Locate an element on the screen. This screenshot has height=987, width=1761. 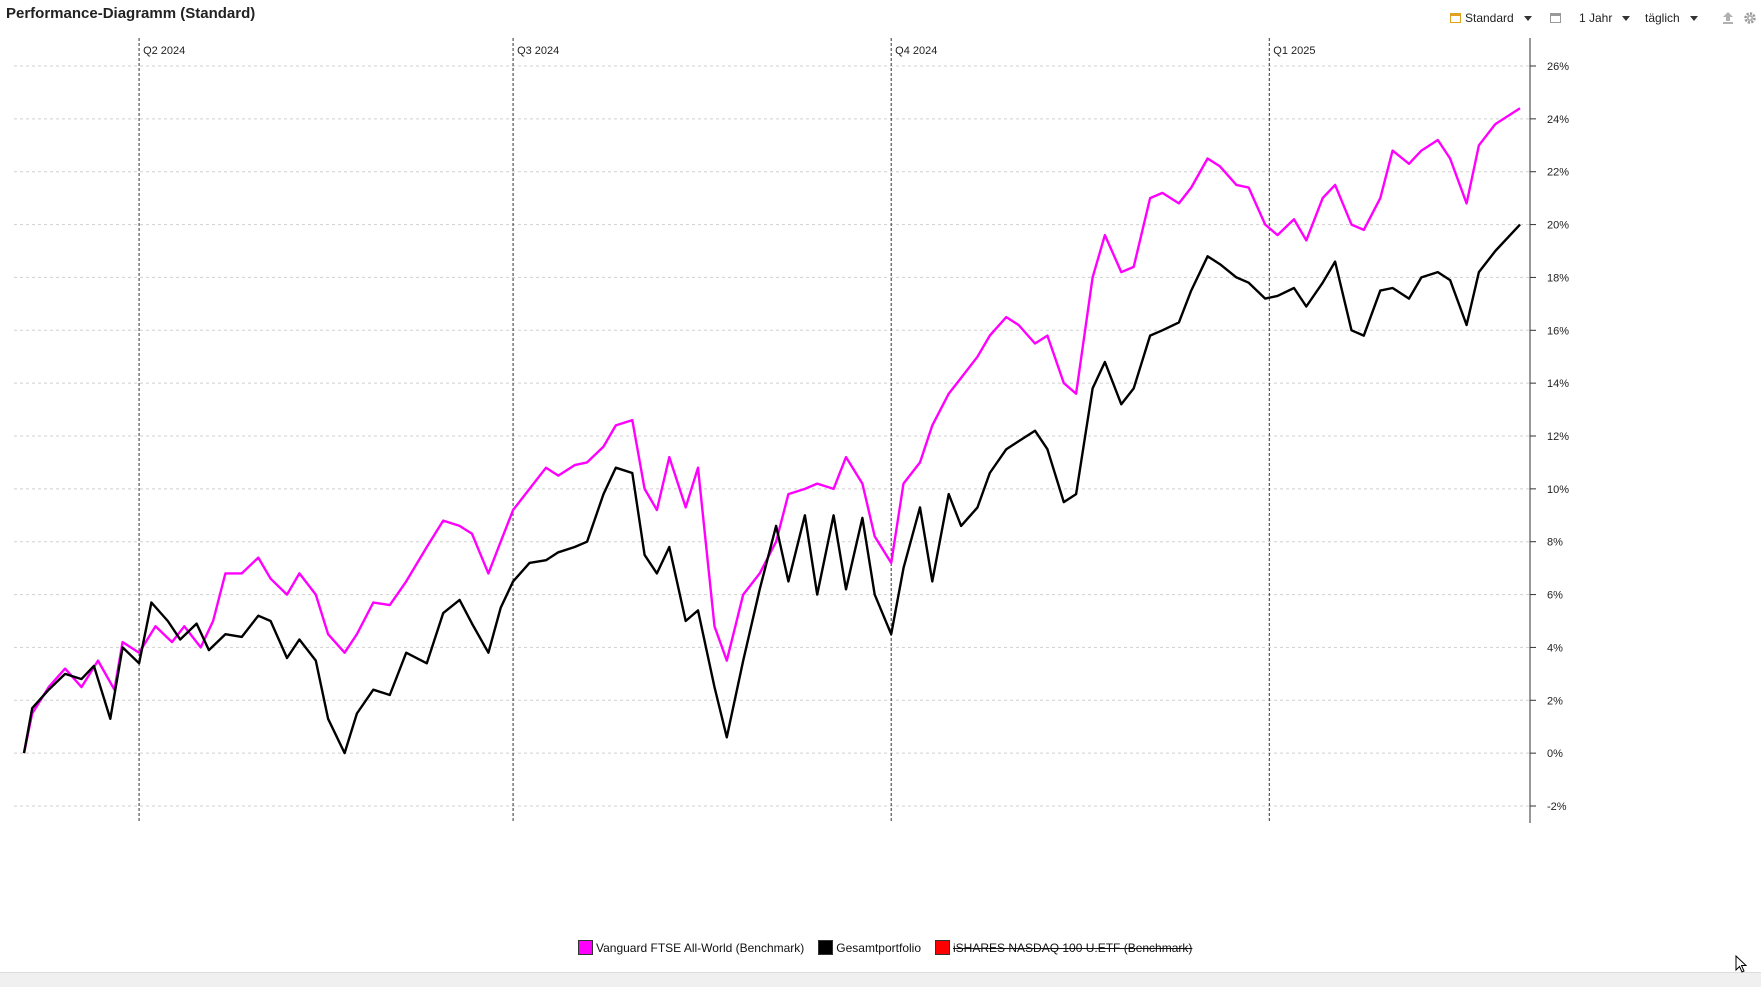
y-tick-label: 24% is located at coordinates (1558, 120).